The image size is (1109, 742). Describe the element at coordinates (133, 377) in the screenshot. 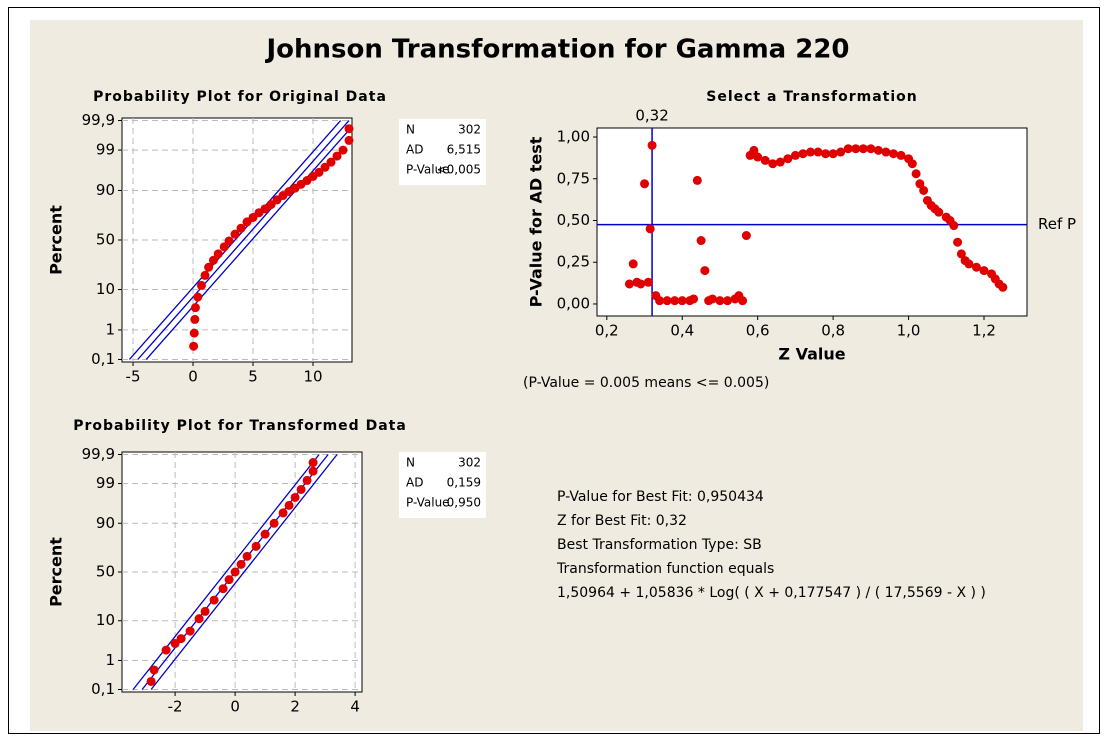

I see `x-tick-label: -5` at that location.